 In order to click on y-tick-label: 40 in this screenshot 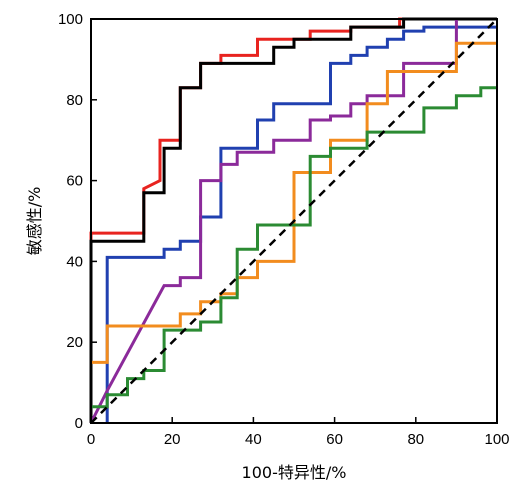, I will do `click(74, 261)`.